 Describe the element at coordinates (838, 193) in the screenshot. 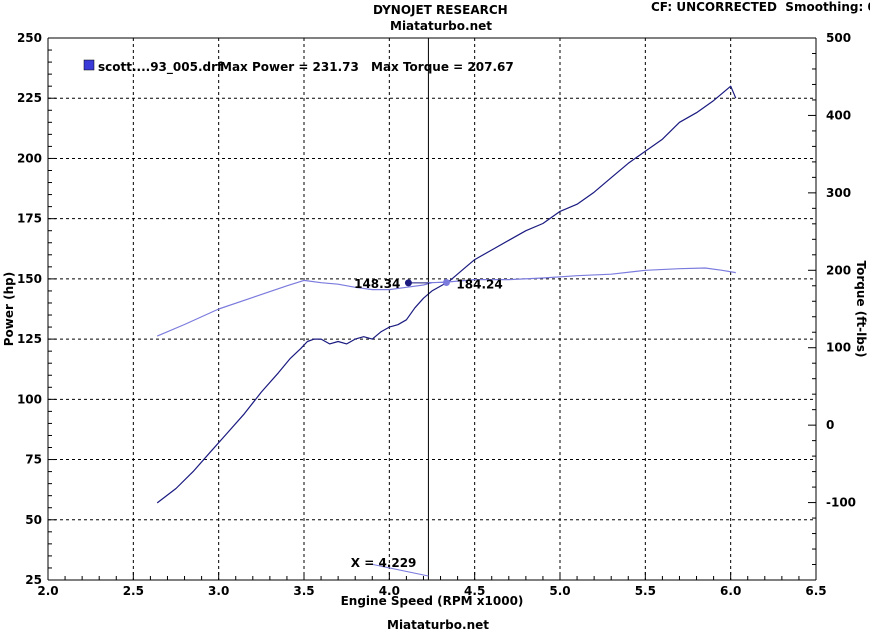

I see `y2-tick-label: 300` at that location.